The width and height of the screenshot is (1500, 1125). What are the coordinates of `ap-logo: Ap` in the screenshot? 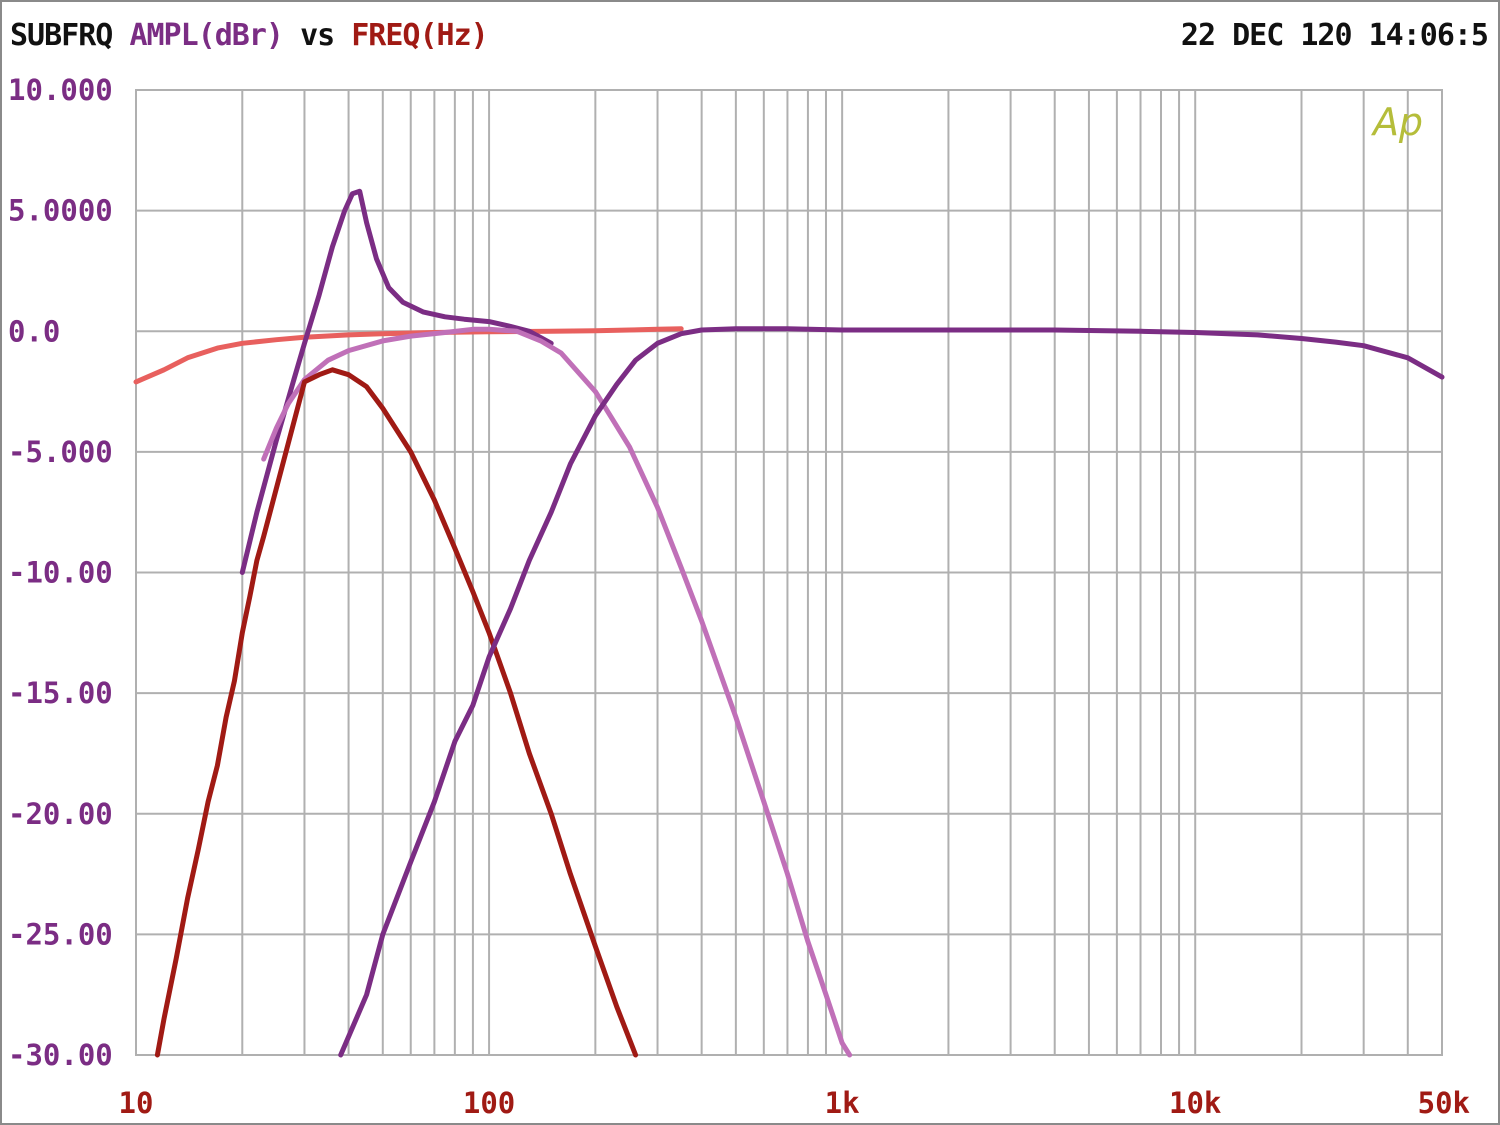 It's located at (1396, 122).